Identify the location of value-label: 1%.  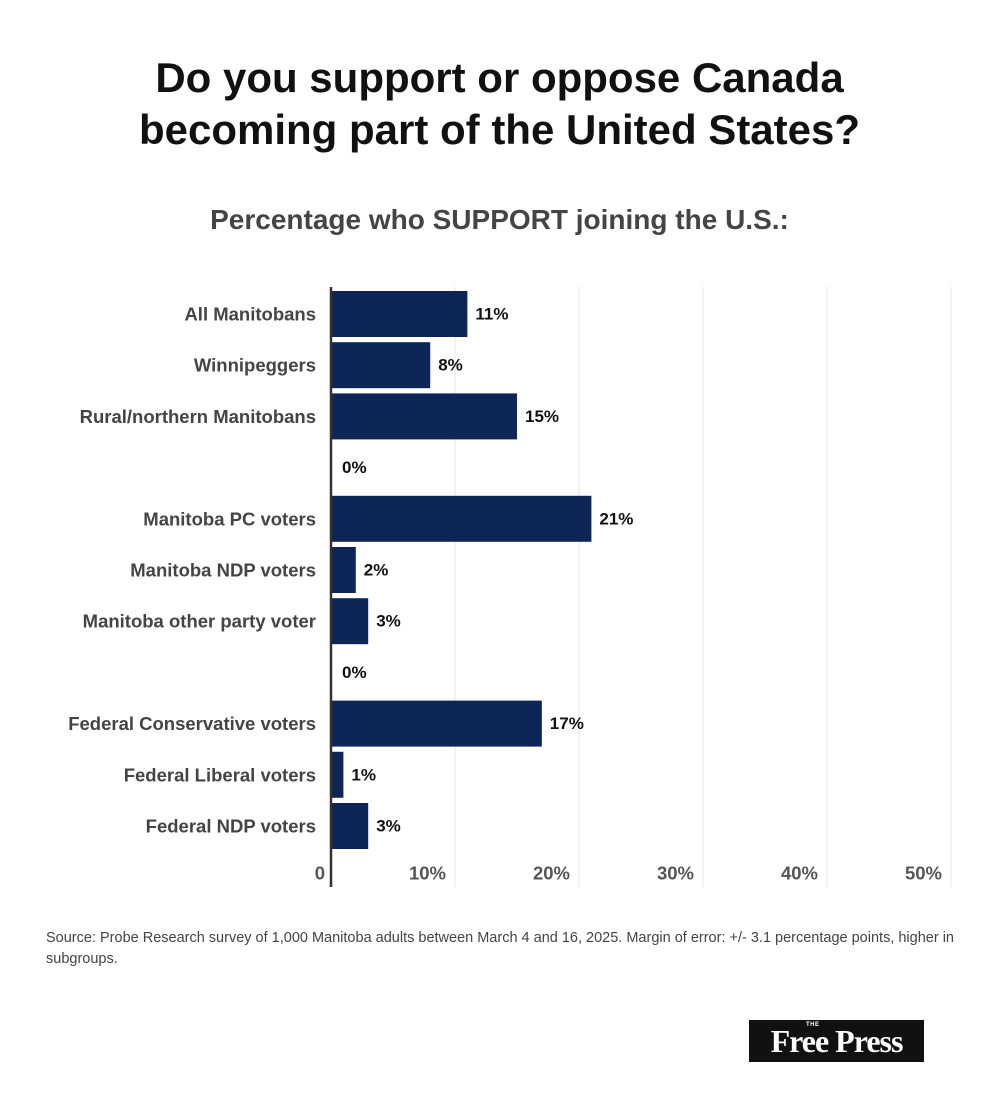
(363, 774).